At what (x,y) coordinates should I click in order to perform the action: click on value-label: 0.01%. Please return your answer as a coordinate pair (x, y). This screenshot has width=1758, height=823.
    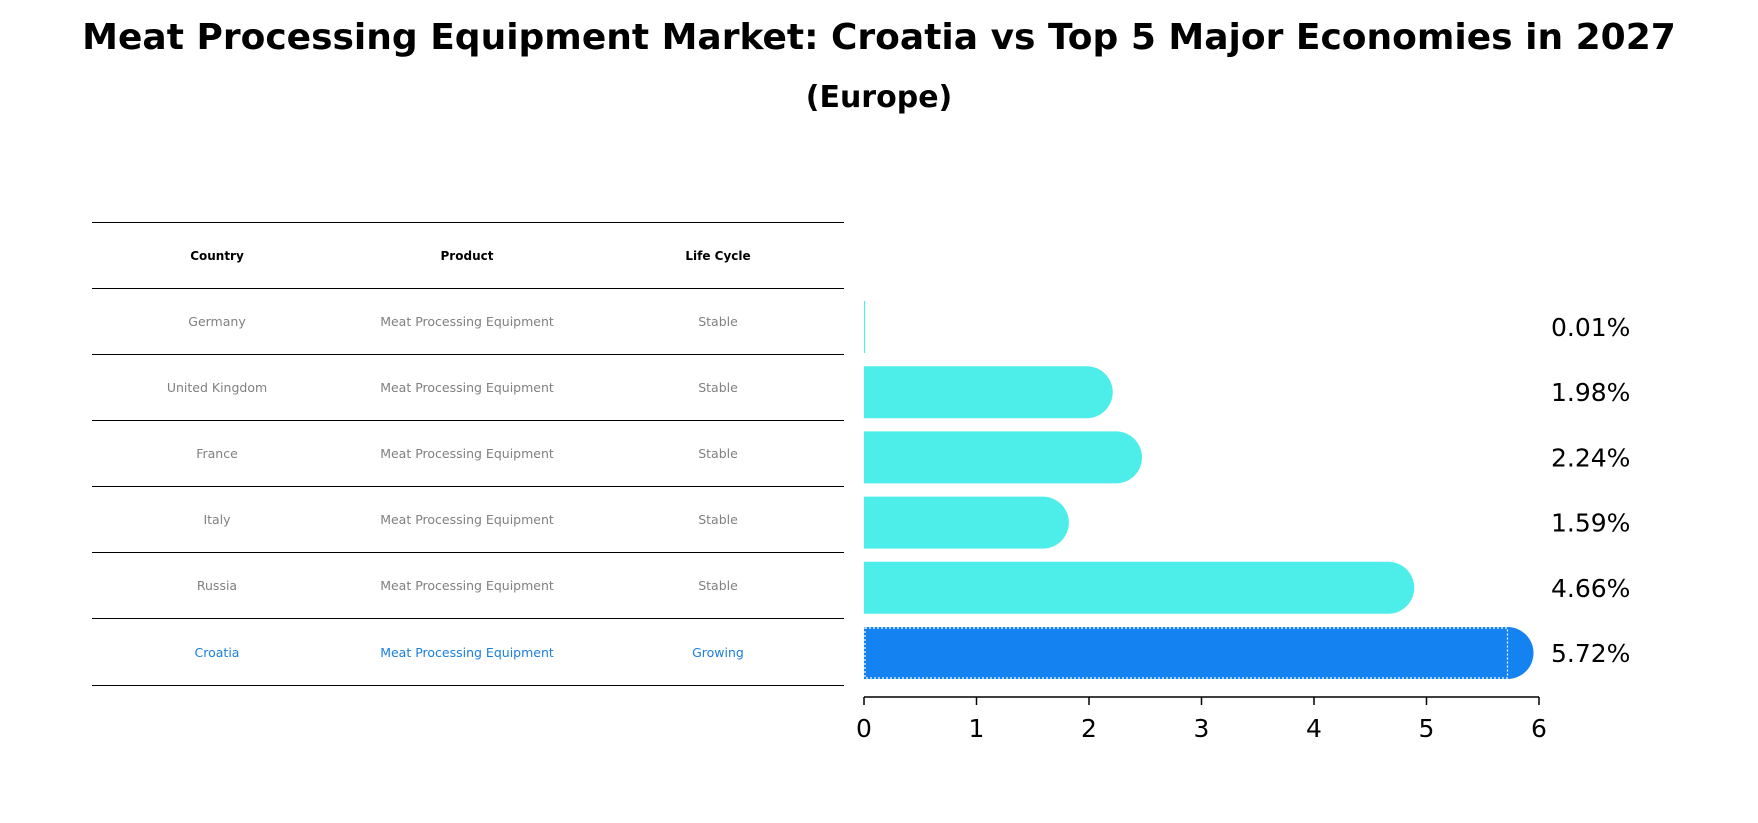
    Looking at the image, I should click on (1590, 327).